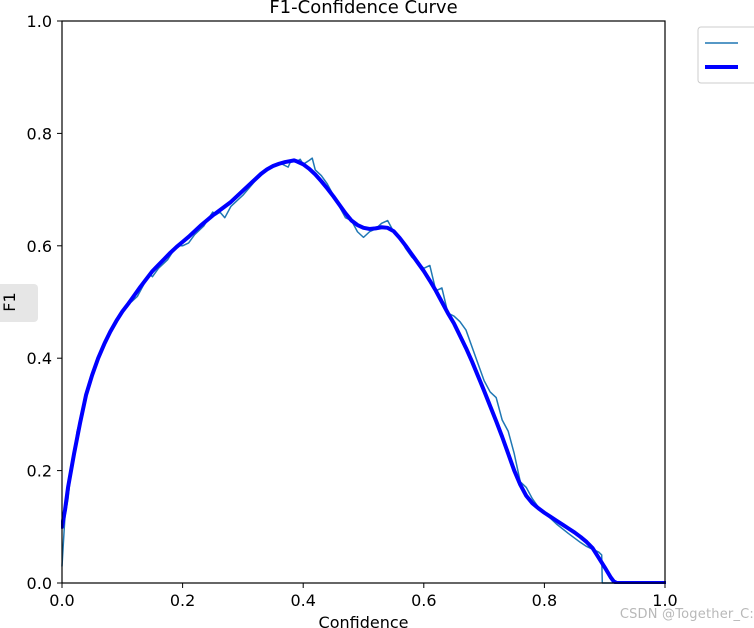 This screenshot has width=754, height=628. I want to click on x-tick-label-5: 1.0, so click(664, 600).